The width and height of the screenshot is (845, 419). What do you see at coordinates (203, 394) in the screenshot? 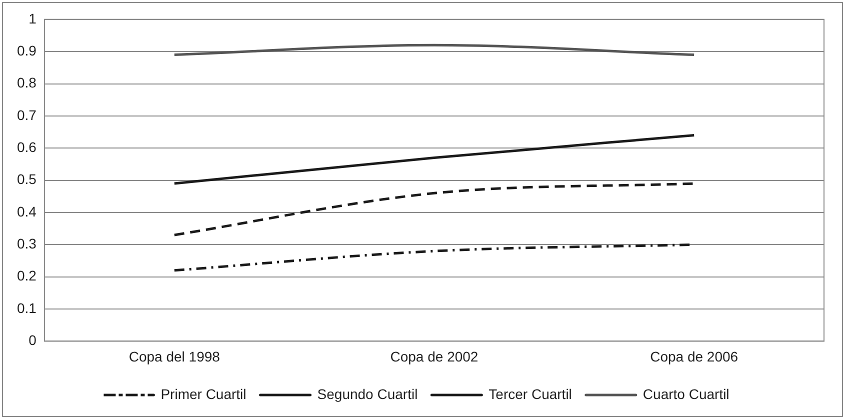
I see `legend-label: Primer Cuartil` at bounding box center [203, 394].